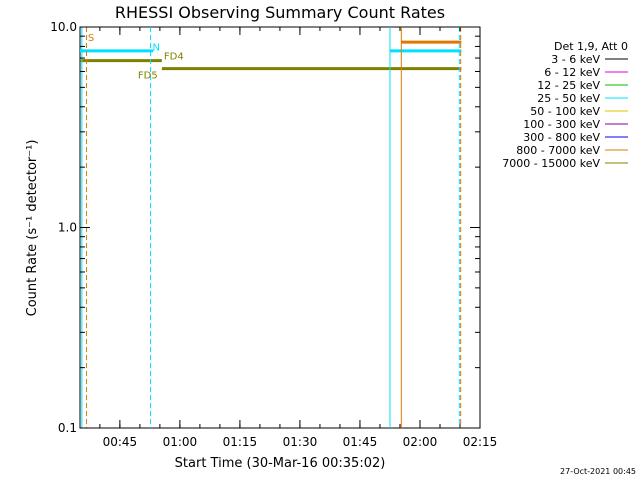 The image size is (640, 480). Describe the element at coordinates (174, 57) in the screenshot. I see `annotation-label: FD4` at that location.